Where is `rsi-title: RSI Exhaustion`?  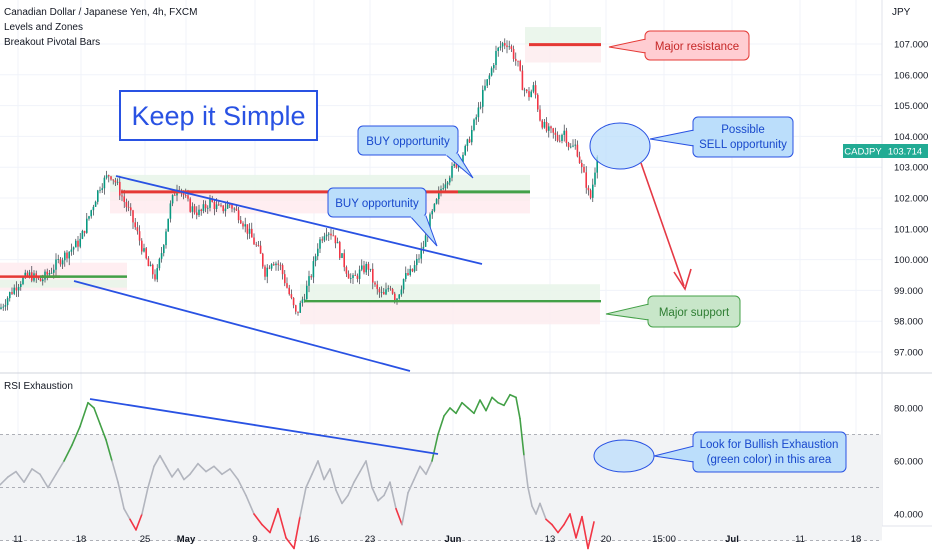
rsi-title: RSI Exhaustion is located at coordinates (38, 386).